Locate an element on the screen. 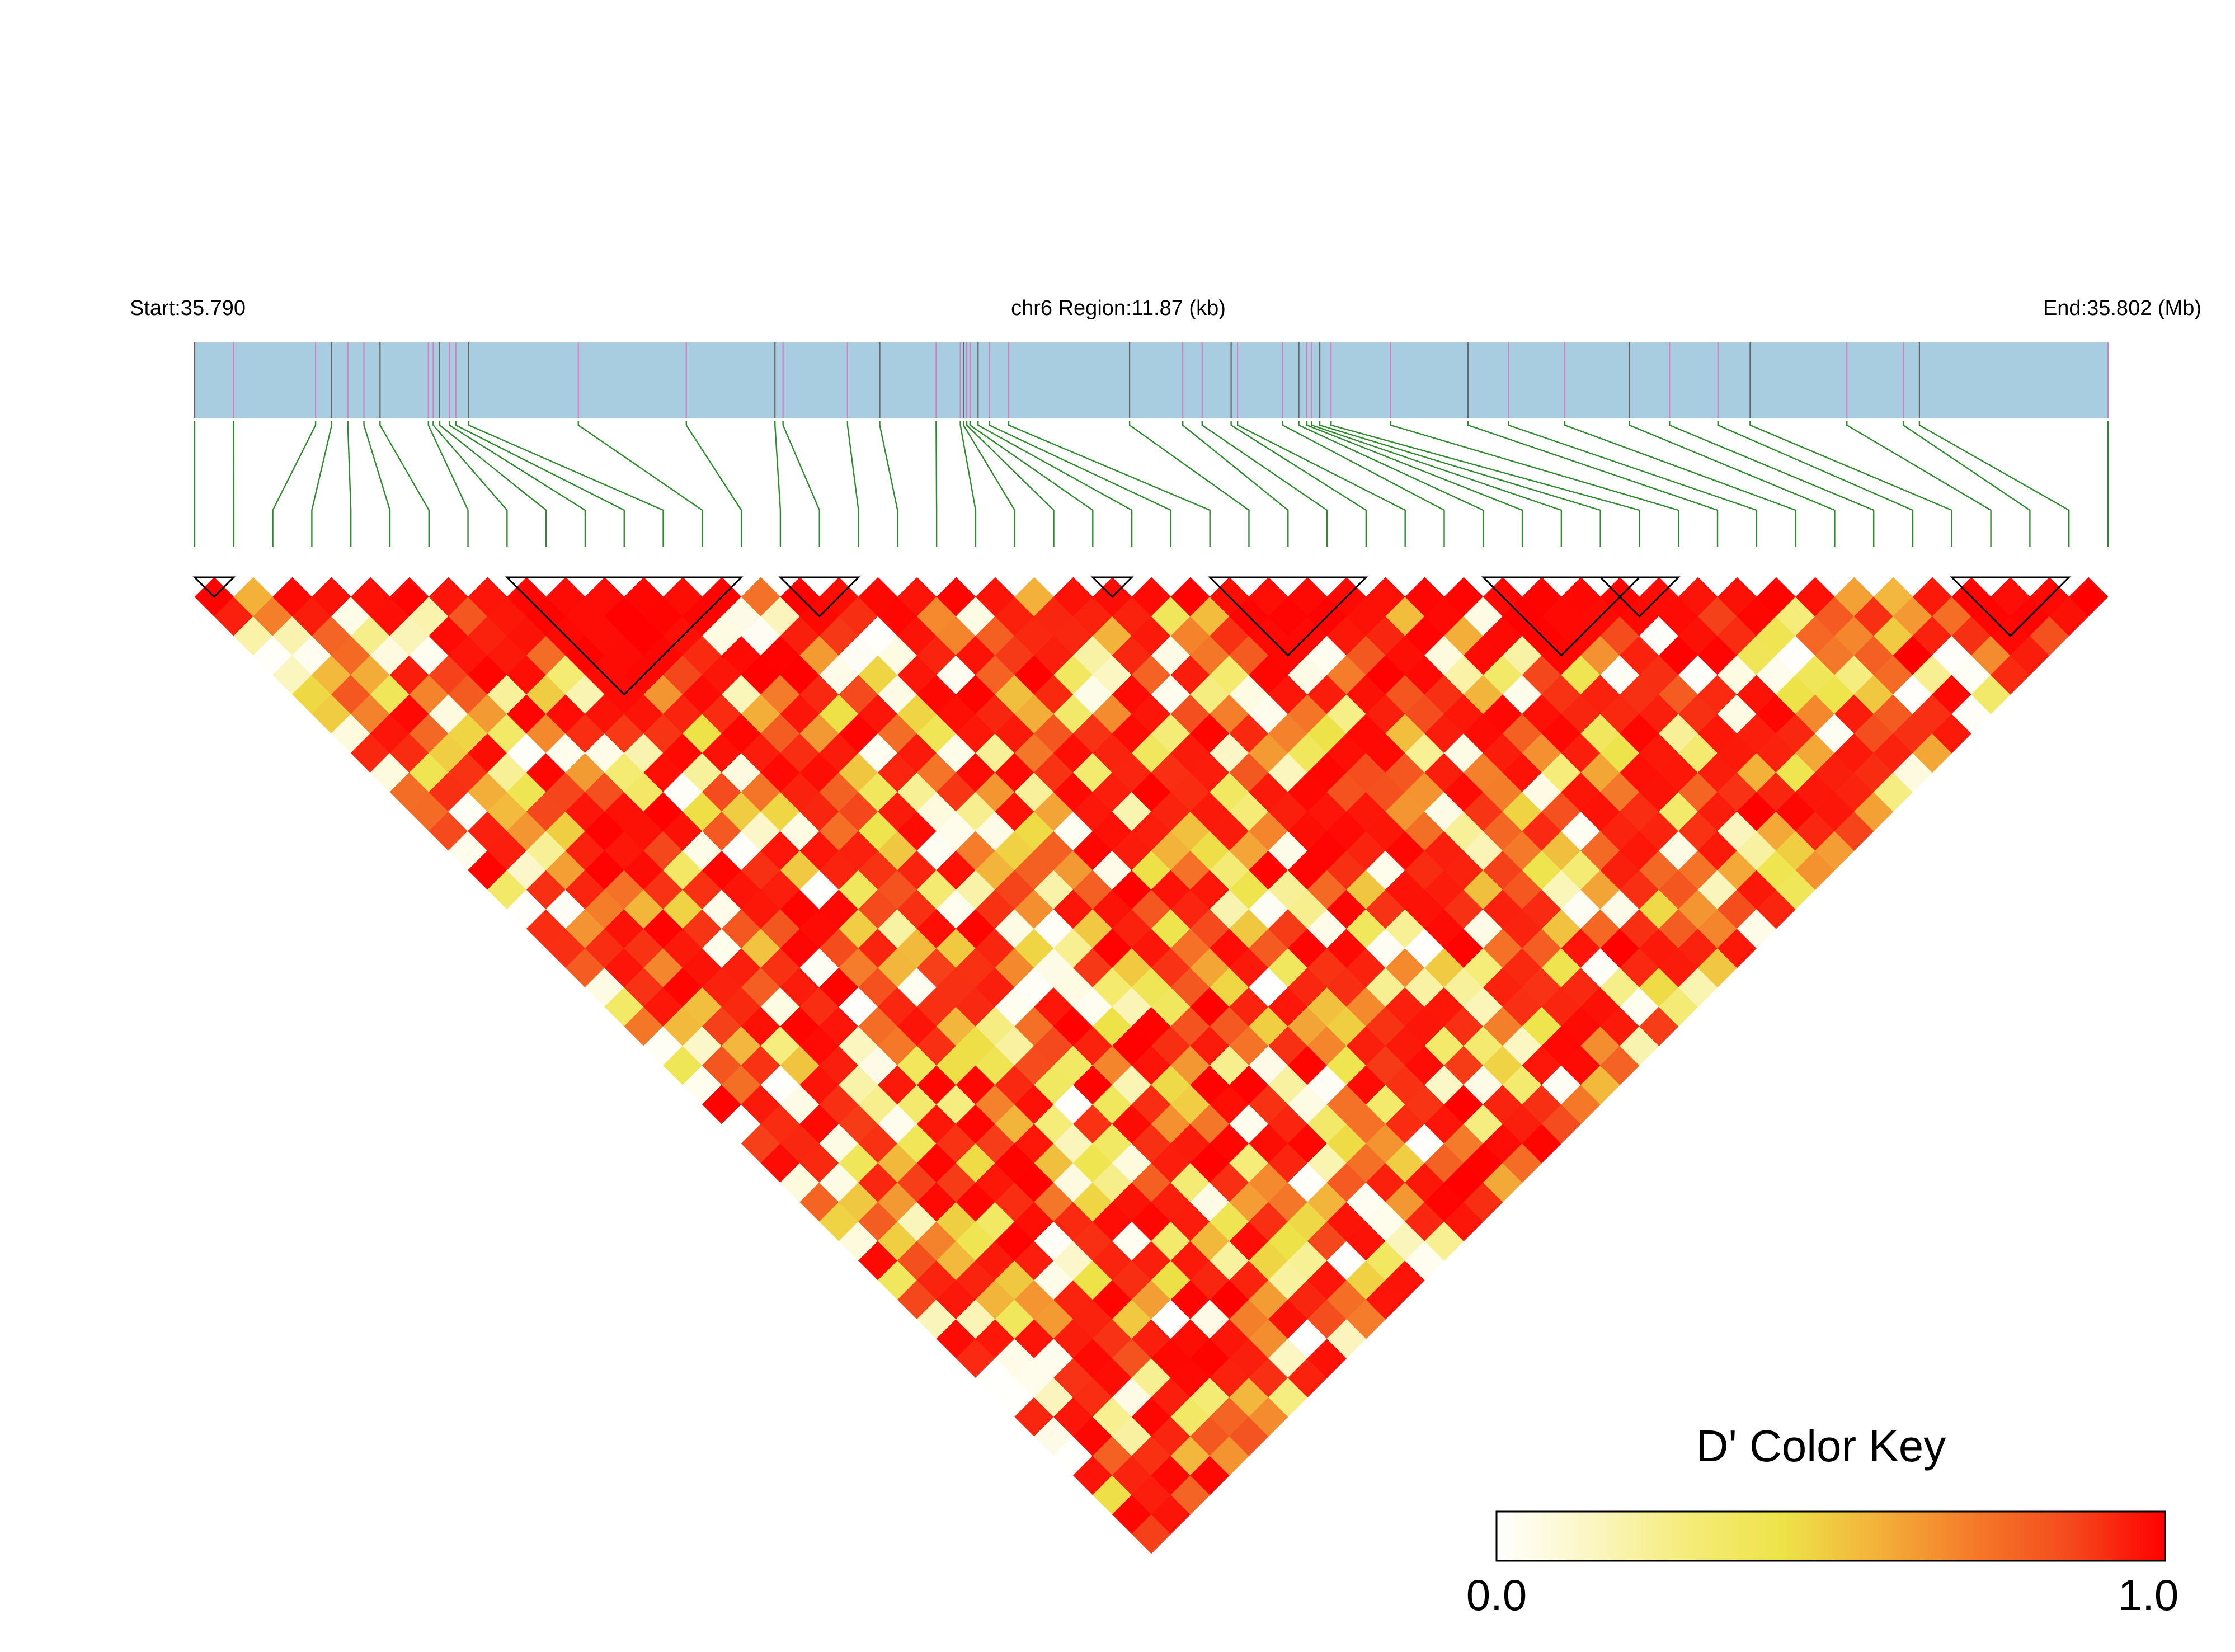 The height and width of the screenshot is (1652, 2235). region-track is located at coordinates (1151, 380).